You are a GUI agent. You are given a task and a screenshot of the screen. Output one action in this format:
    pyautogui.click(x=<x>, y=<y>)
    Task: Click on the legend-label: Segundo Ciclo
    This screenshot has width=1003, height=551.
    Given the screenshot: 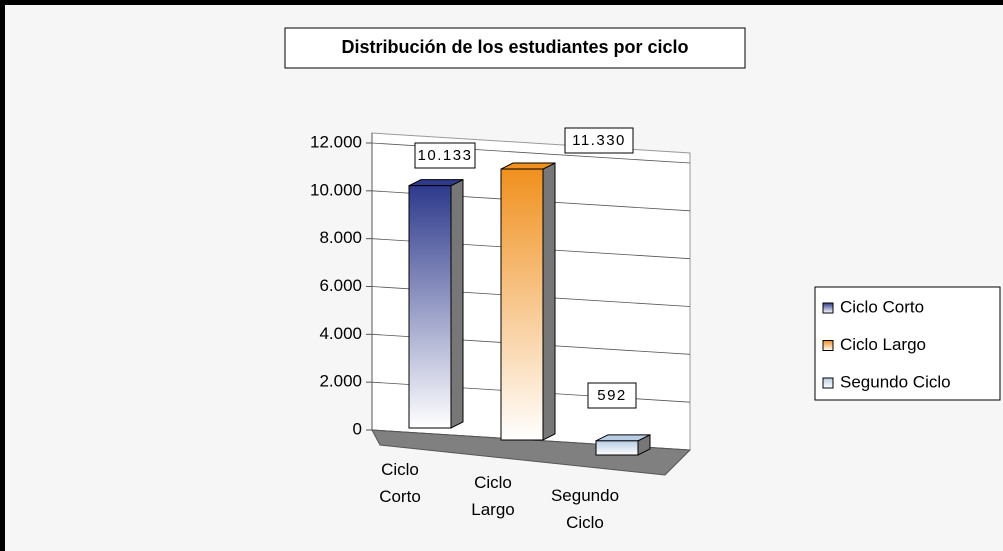 What is the action you would take?
    pyautogui.click(x=895, y=381)
    